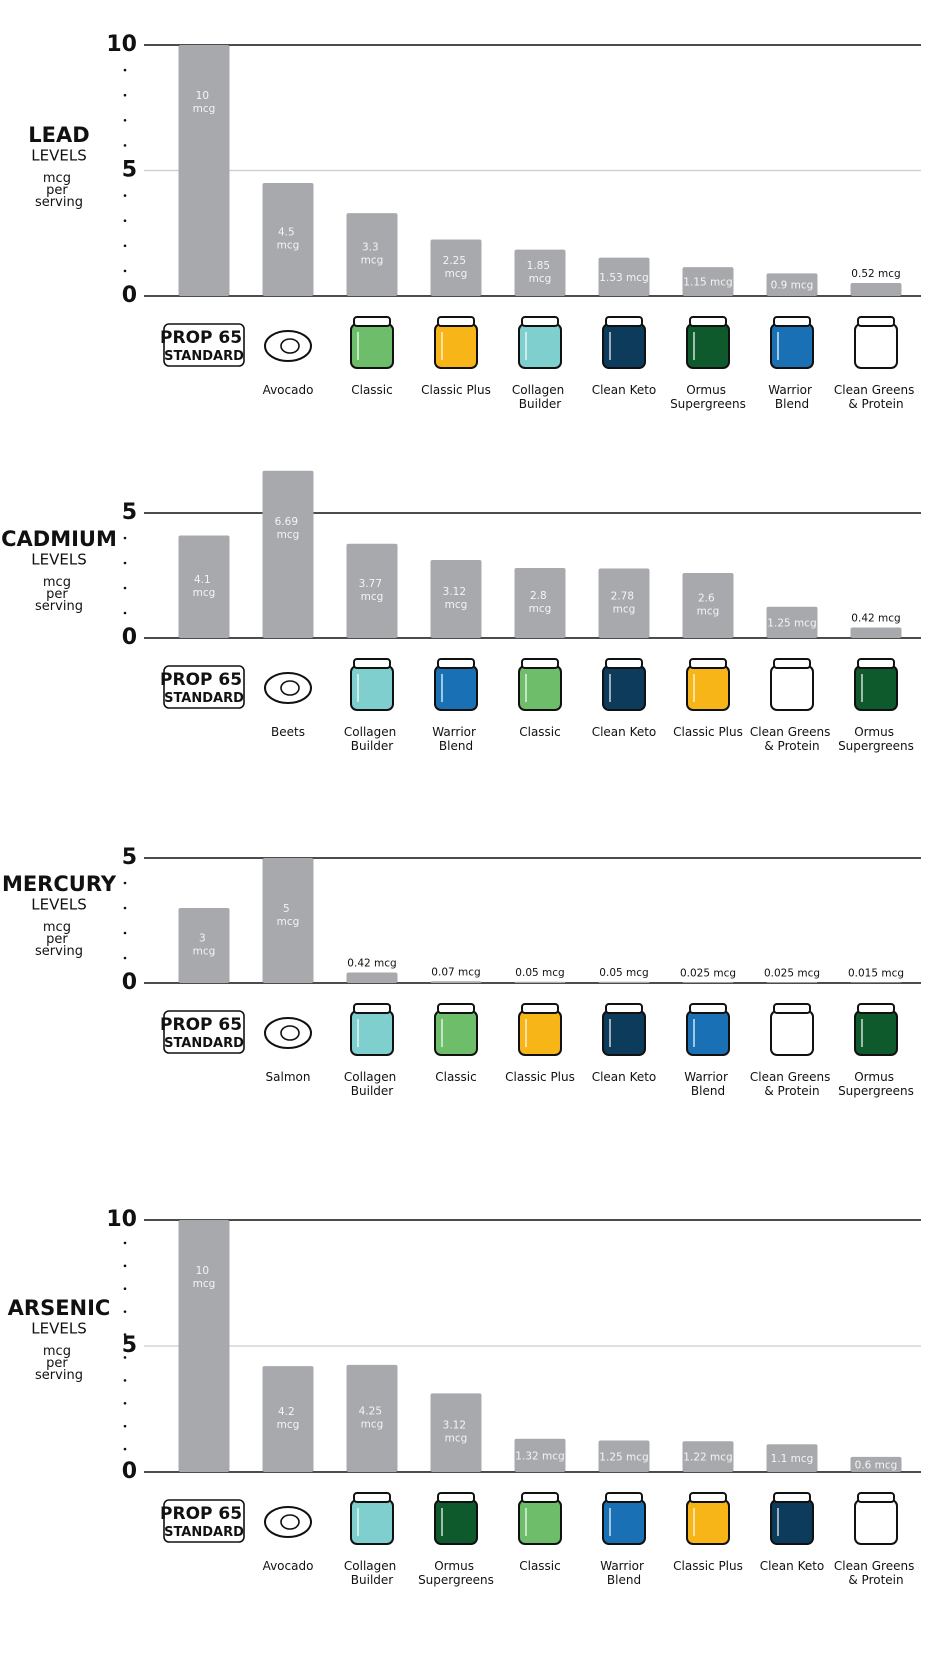  What do you see at coordinates (707, 283) in the screenshot?
I see `value-label: 1.15 mcg` at bounding box center [707, 283].